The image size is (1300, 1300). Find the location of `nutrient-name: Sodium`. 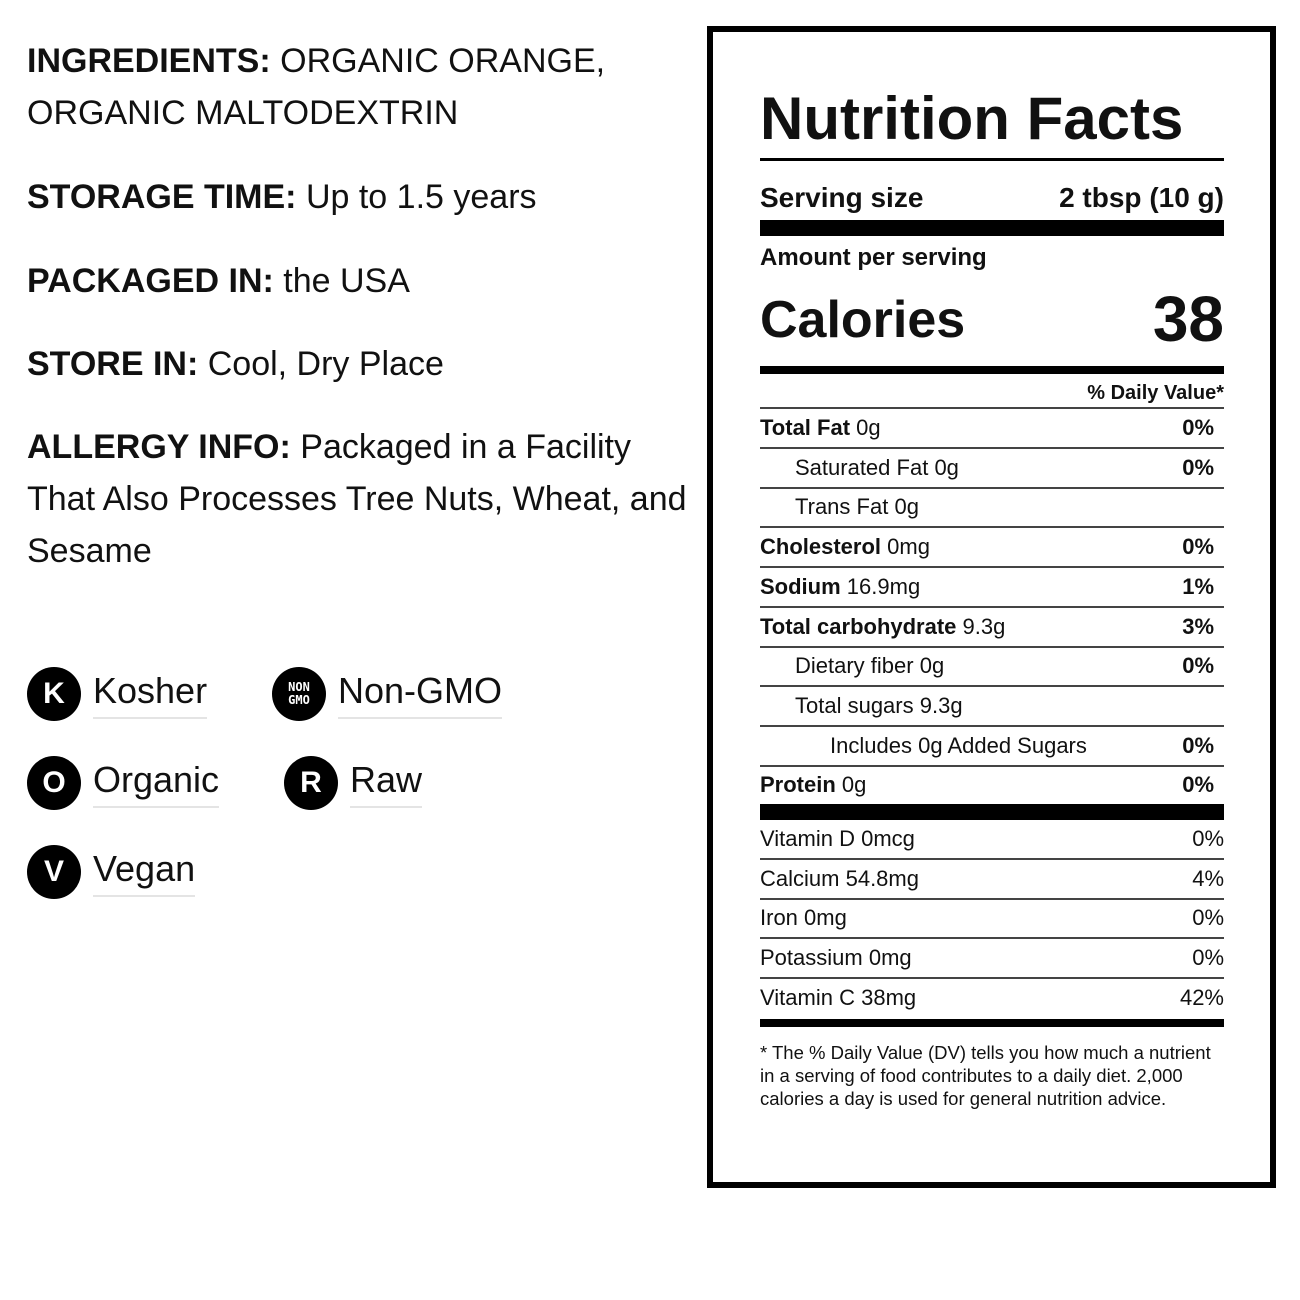

nutrient-name: Sodium is located at coordinates (800, 586).